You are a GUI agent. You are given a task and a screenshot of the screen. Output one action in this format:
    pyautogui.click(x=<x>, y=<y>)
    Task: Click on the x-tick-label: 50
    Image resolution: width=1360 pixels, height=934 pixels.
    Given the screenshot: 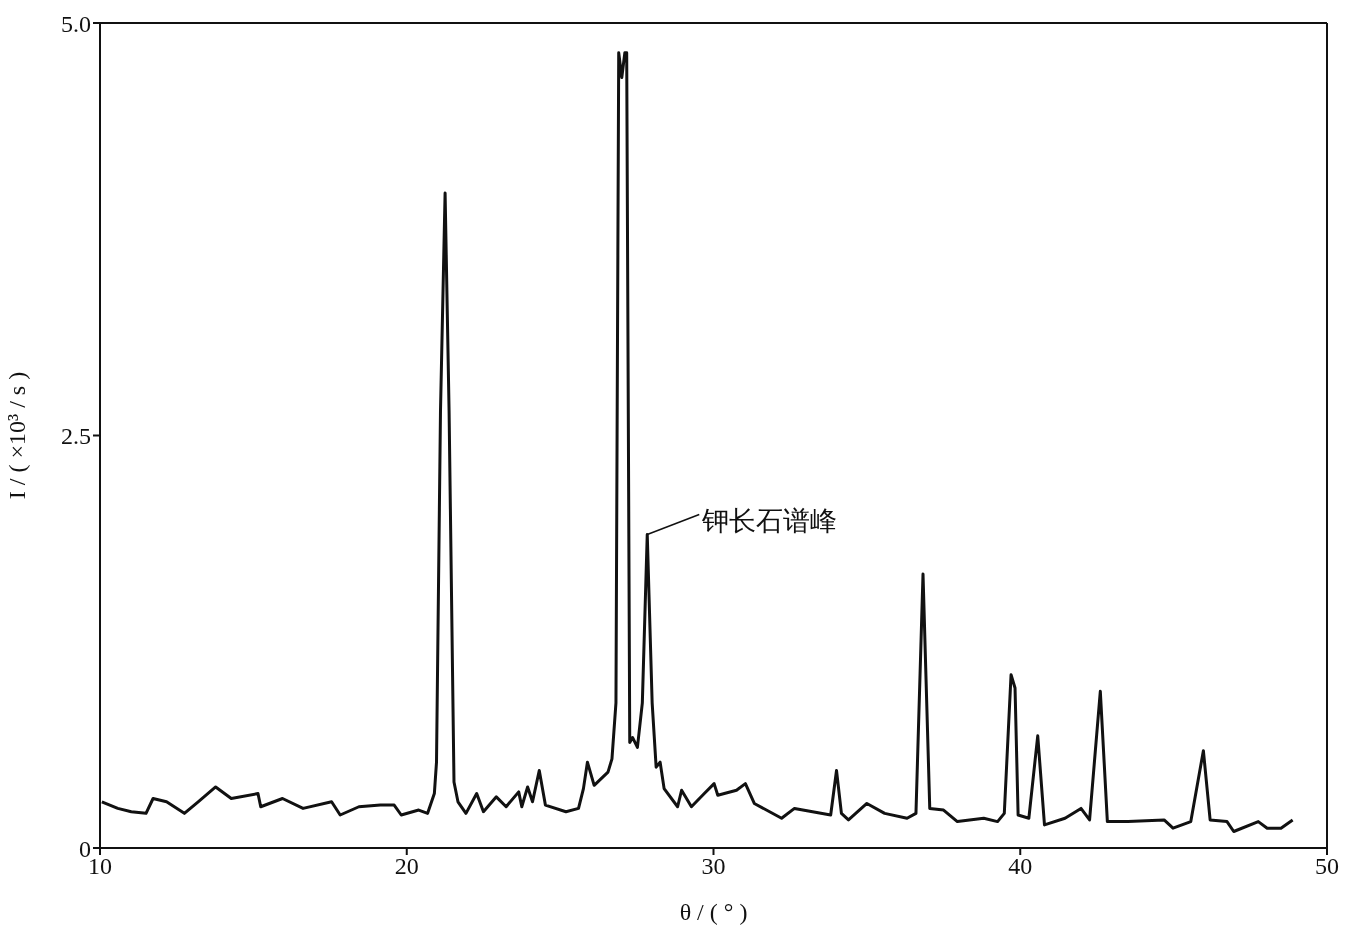 What is the action you would take?
    pyautogui.click(x=1327, y=866)
    